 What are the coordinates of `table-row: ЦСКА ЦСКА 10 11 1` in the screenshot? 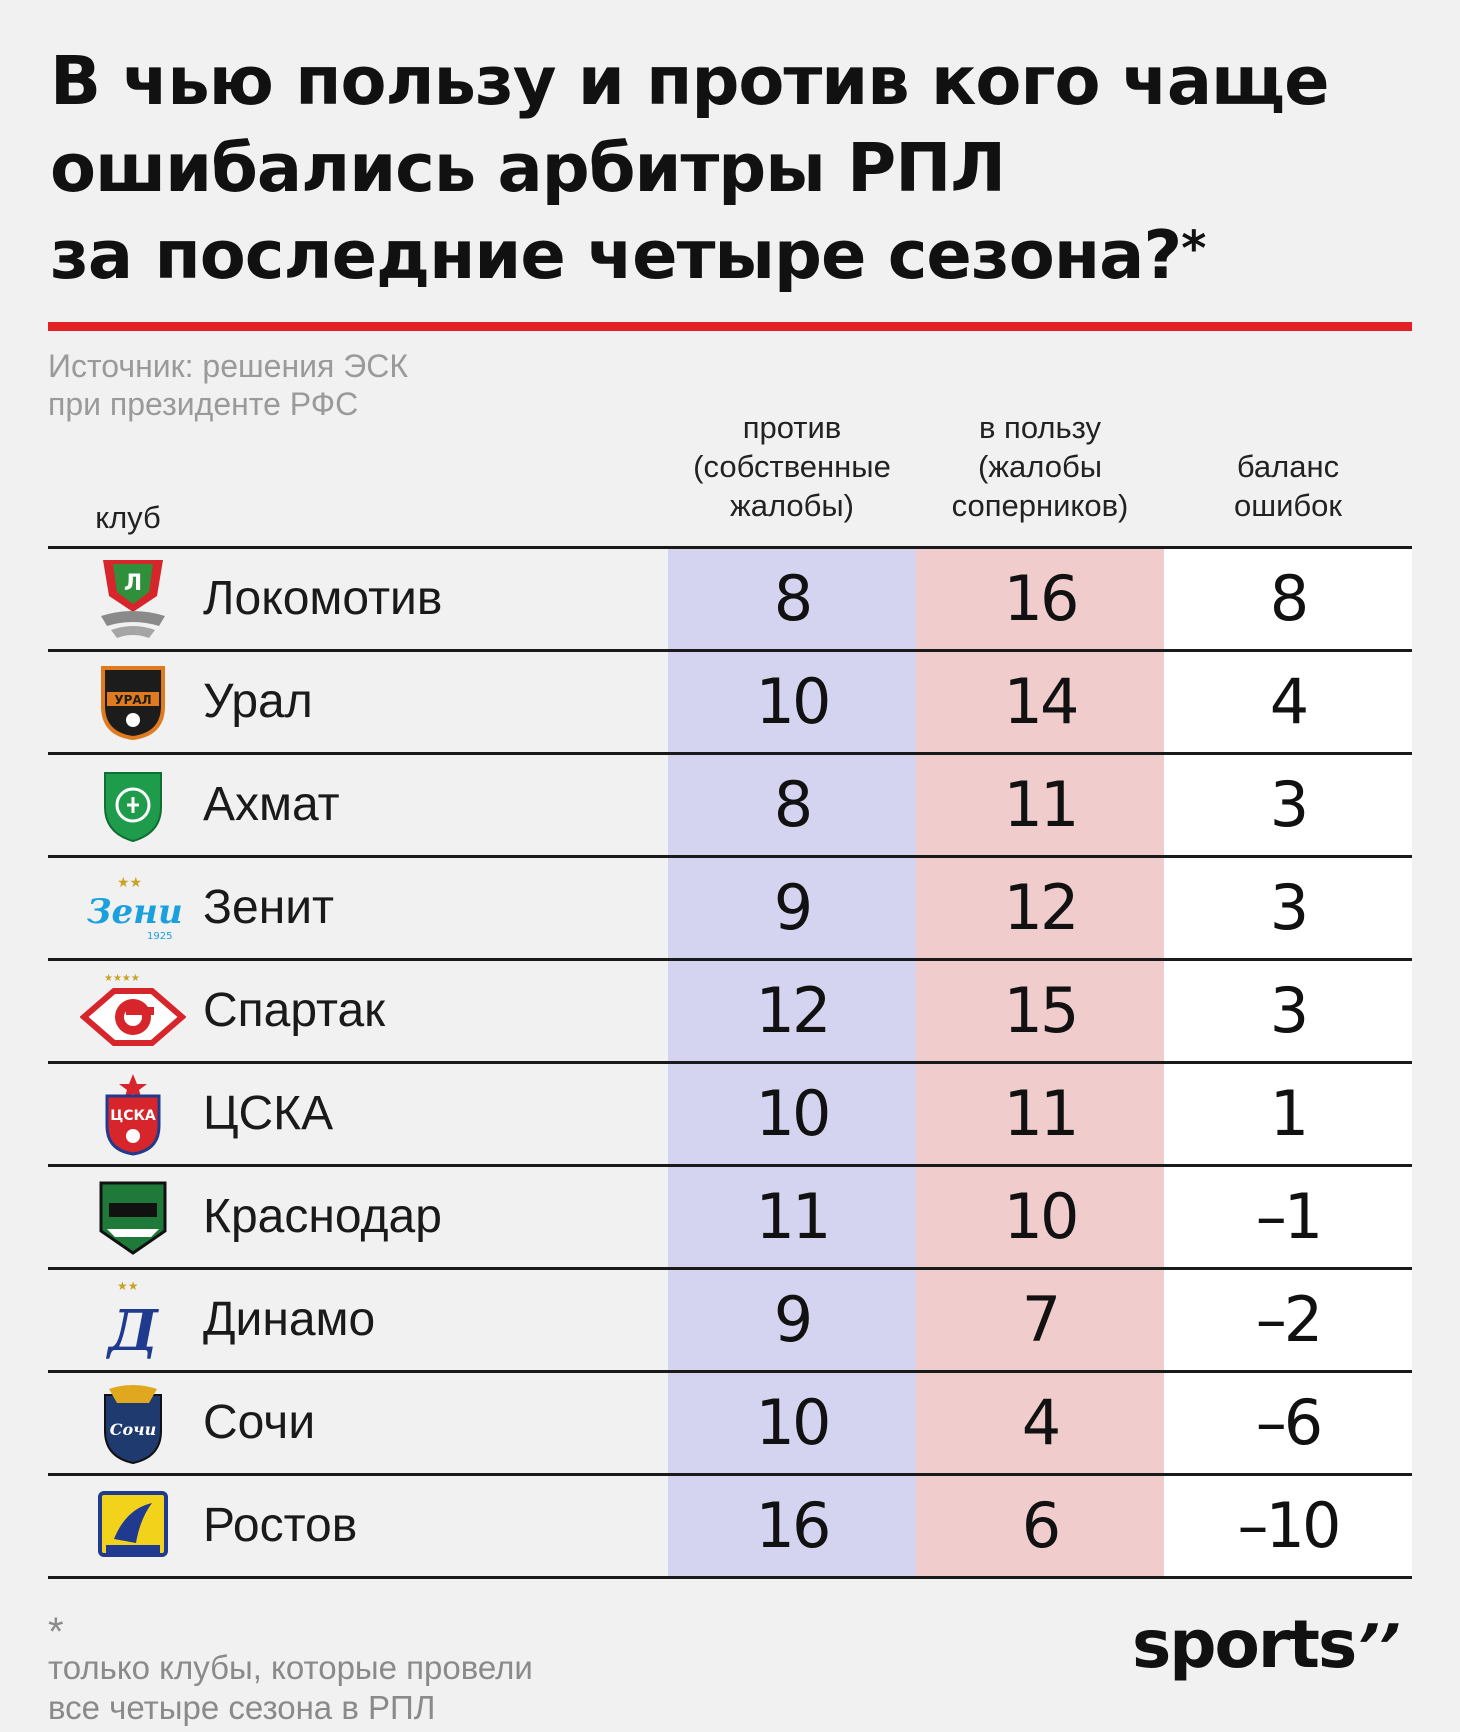 It's located at (730, 1112).